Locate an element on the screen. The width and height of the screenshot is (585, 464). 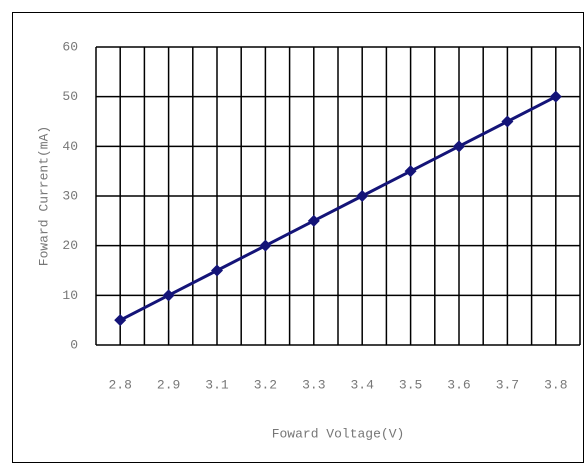
y-tick-label: 20 is located at coordinates (70, 245).